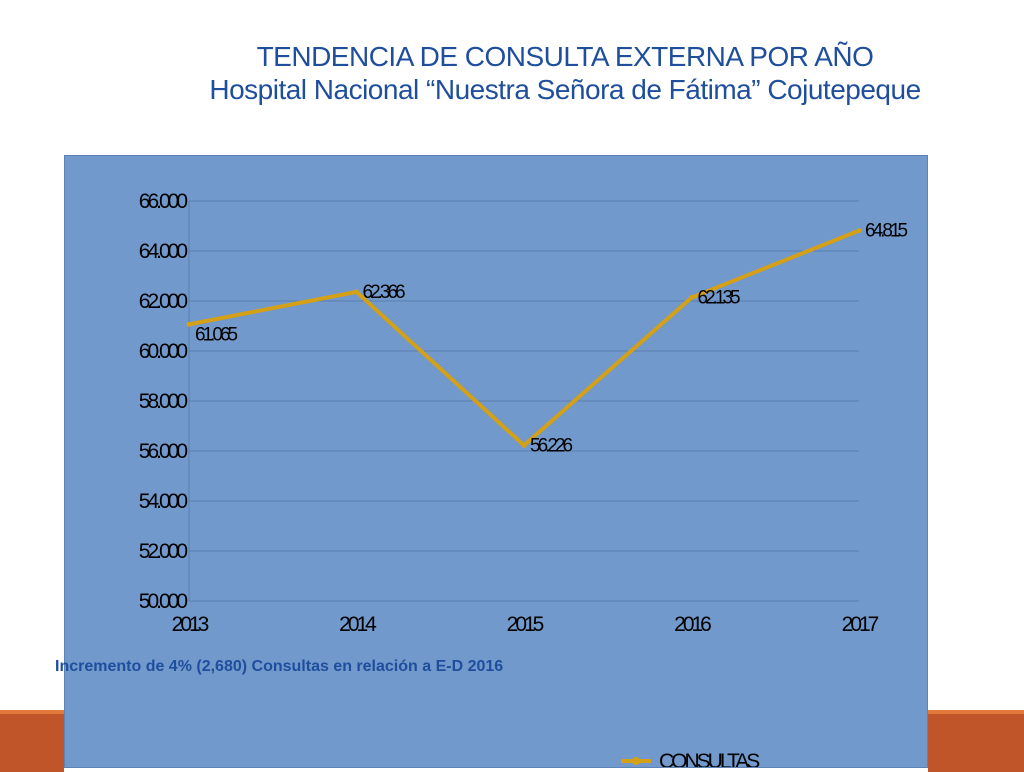  Describe the element at coordinates (976, 741) in the screenshot. I see `accent-bar-right` at that location.